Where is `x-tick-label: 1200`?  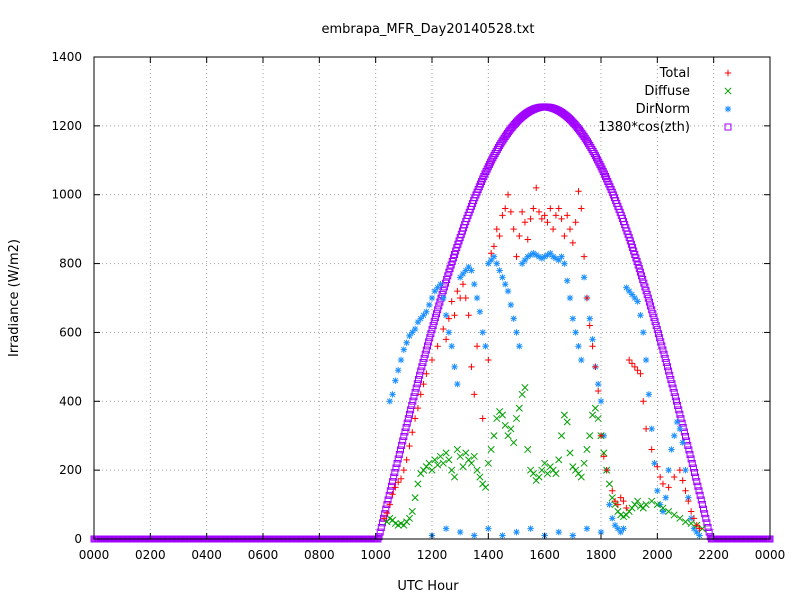 x-tick-label: 1200 is located at coordinates (432, 555).